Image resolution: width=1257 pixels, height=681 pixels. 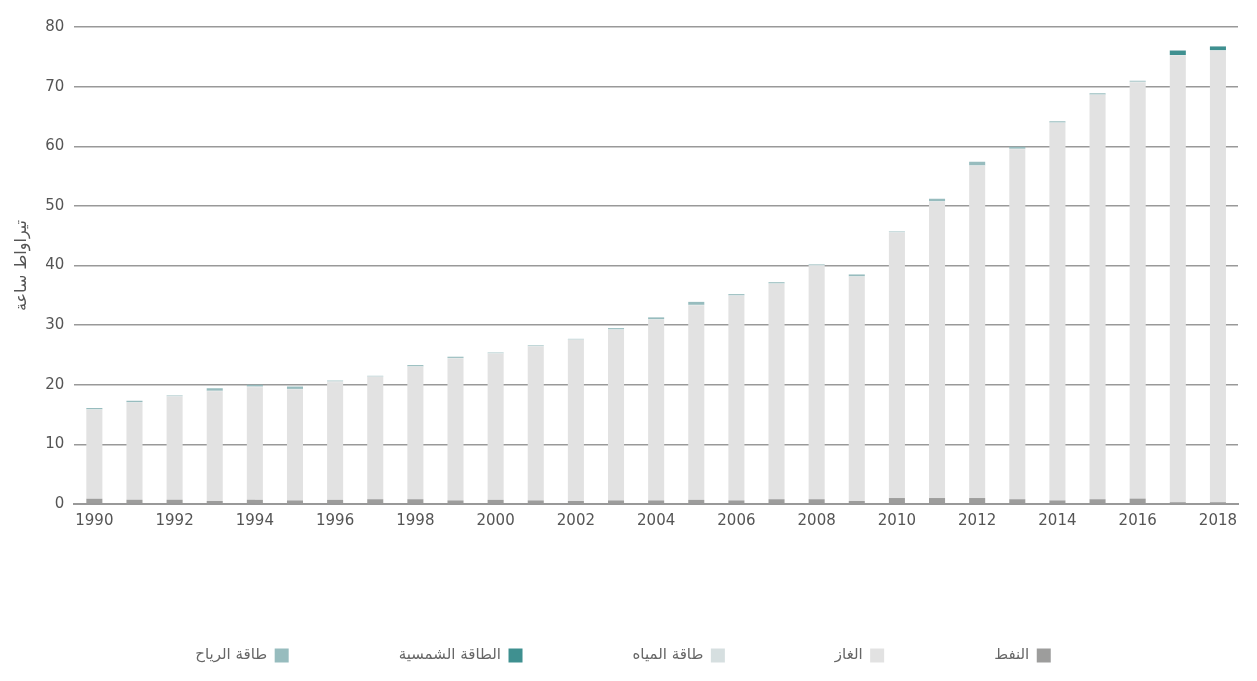 What do you see at coordinates (231, 654) in the screenshot?
I see `legend-label: طاقة الرياح` at bounding box center [231, 654].